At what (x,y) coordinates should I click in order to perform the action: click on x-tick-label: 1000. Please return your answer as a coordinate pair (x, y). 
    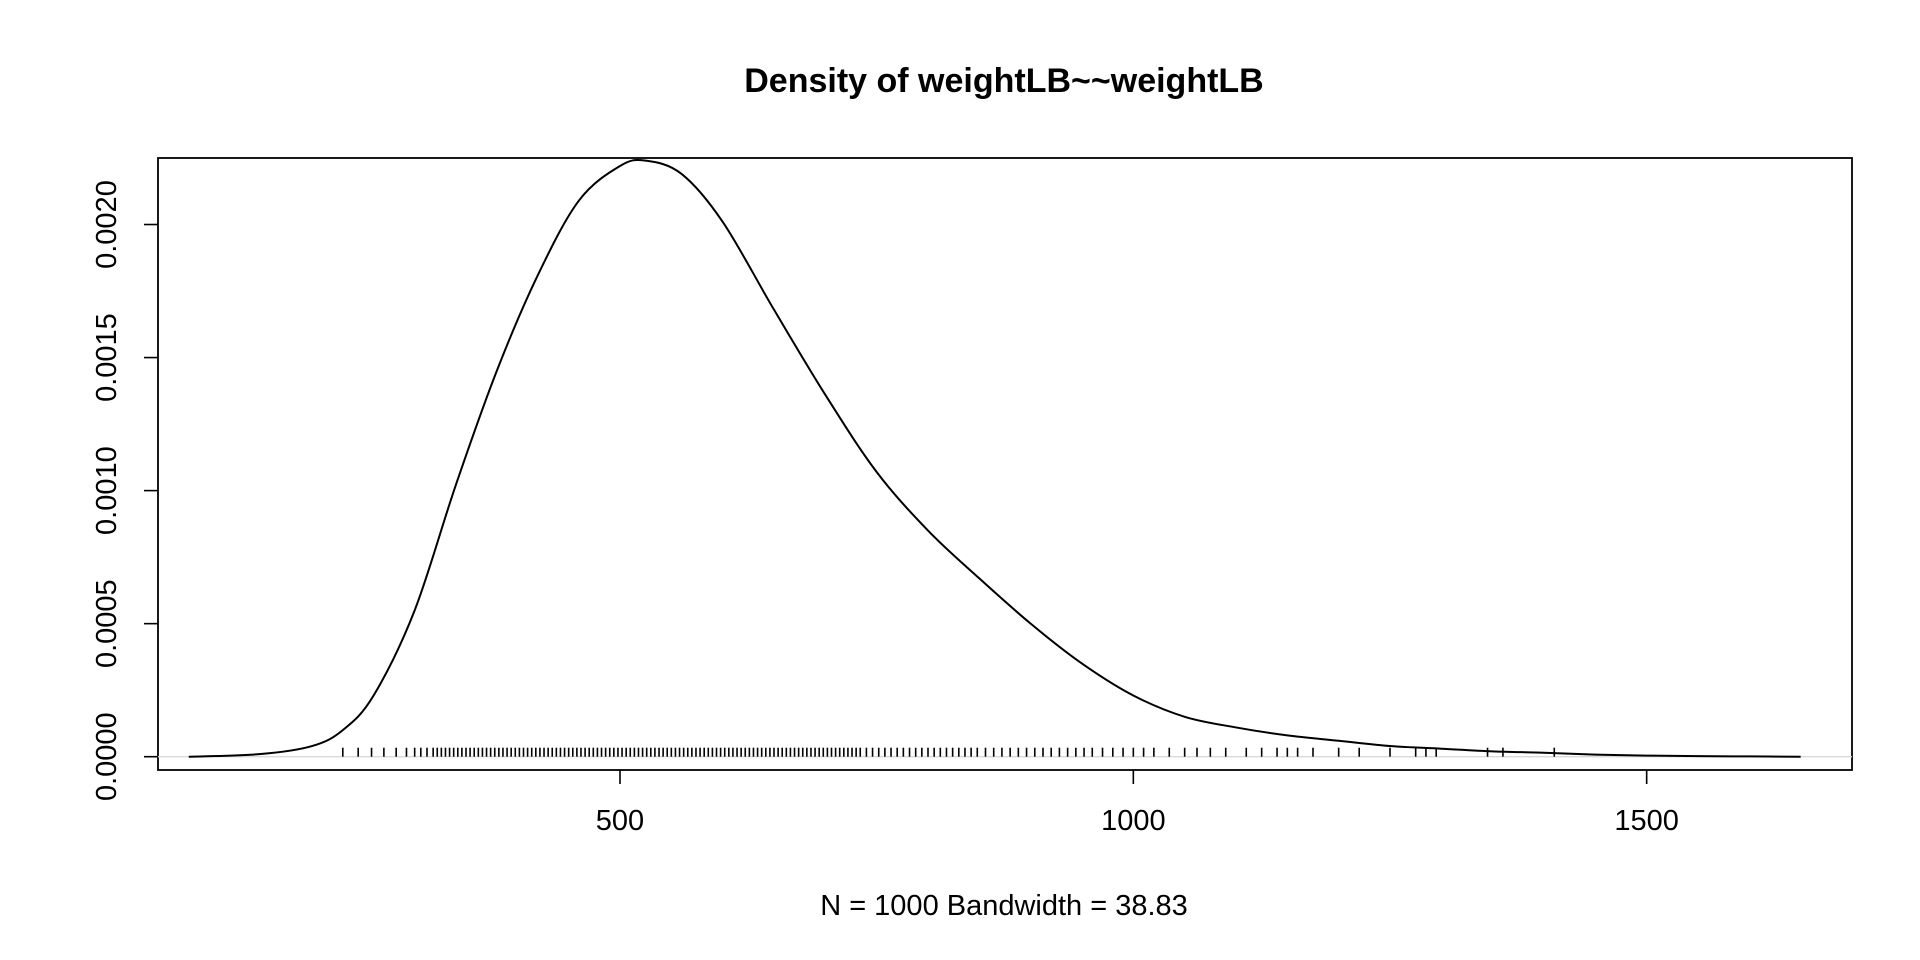
    Looking at the image, I should click on (1133, 821).